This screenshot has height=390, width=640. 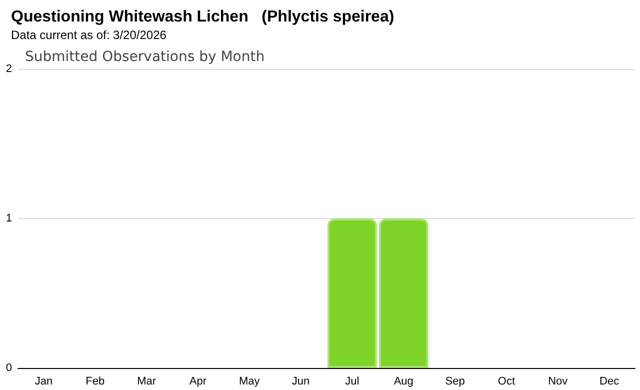 I want to click on x-tick-label: Aug, so click(x=404, y=382).